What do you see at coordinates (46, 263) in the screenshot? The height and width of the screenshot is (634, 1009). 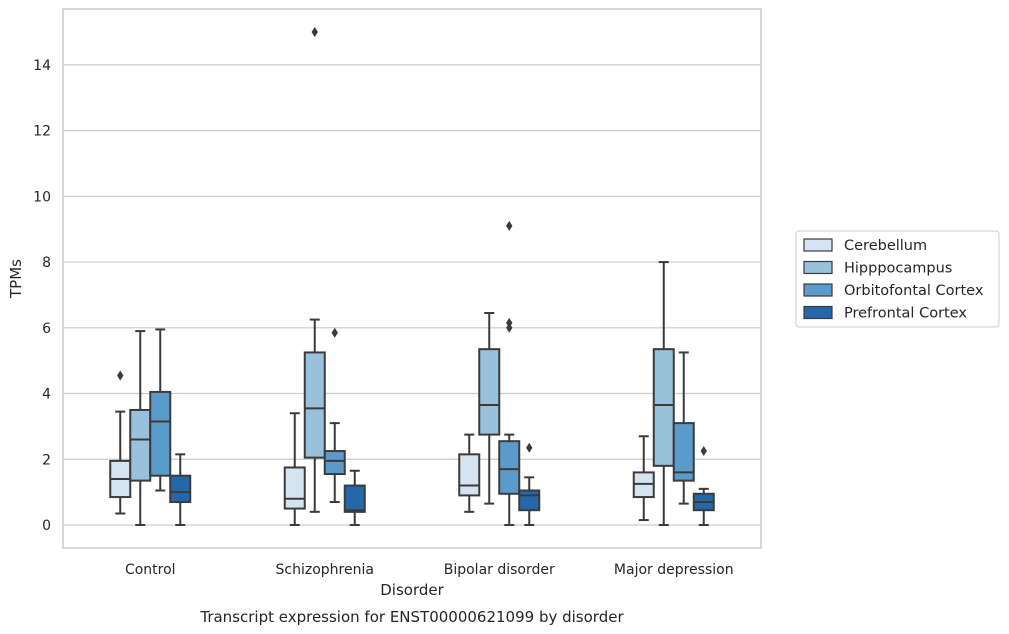 I see `y-tick-label: 8` at bounding box center [46, 263].